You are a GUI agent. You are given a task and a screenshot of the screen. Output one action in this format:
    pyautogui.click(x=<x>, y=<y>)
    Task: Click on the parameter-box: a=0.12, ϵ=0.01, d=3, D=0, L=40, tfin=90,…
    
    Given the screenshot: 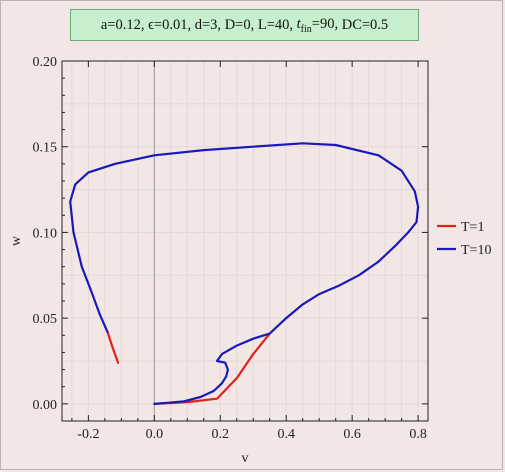 What is the action you would take?
    pyautogui.click(x=244, y=25)
    